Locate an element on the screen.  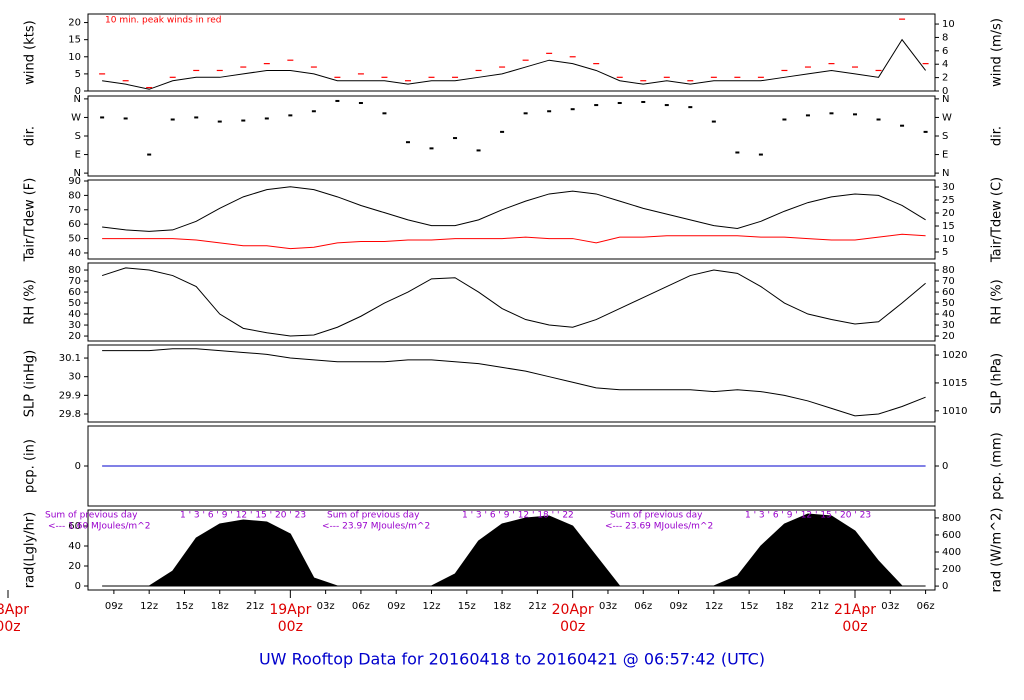
y2-tick-label: 1015 is located at coordinates (954, 383).